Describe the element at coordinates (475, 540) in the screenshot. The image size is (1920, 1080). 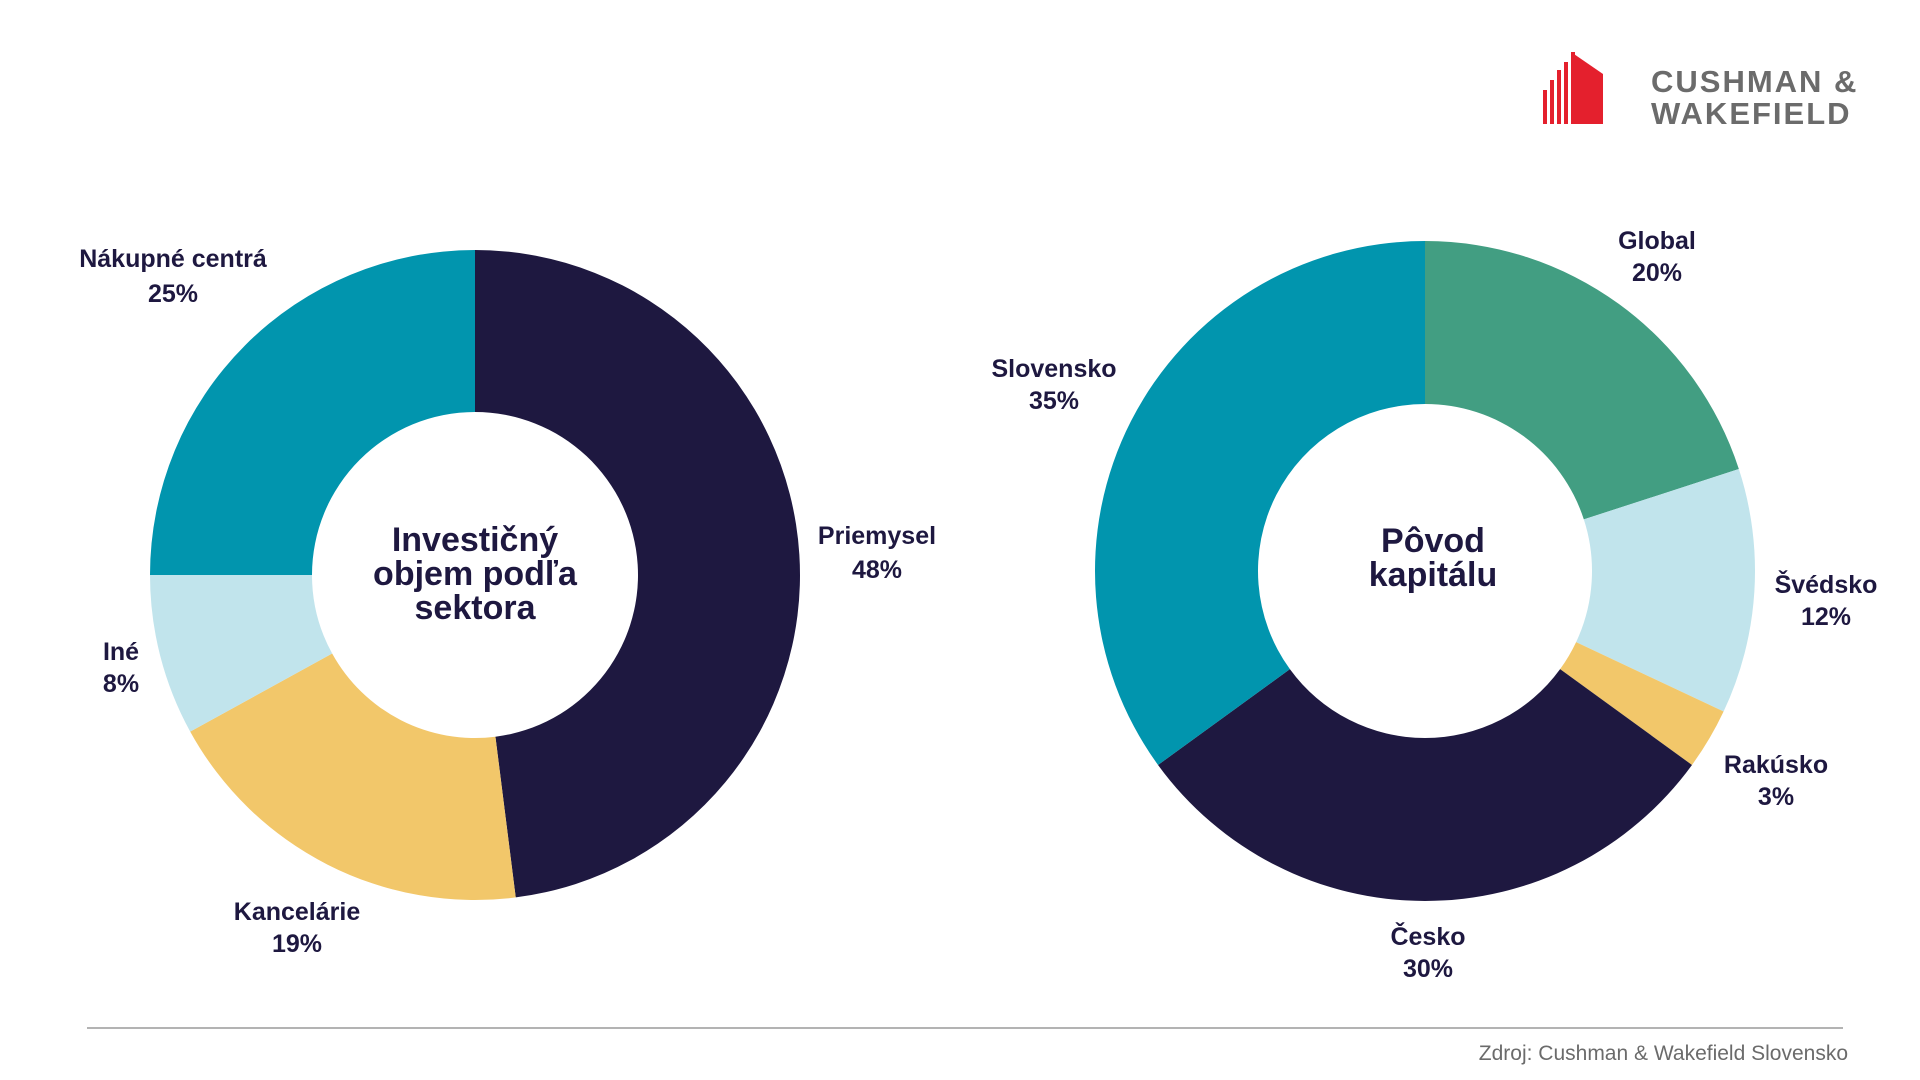
I see `chart1-title-line-1: Investičný` at that location.